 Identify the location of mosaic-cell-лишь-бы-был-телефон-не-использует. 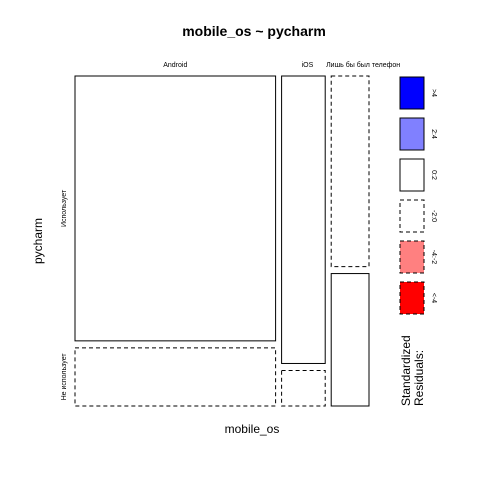
(350, 340).